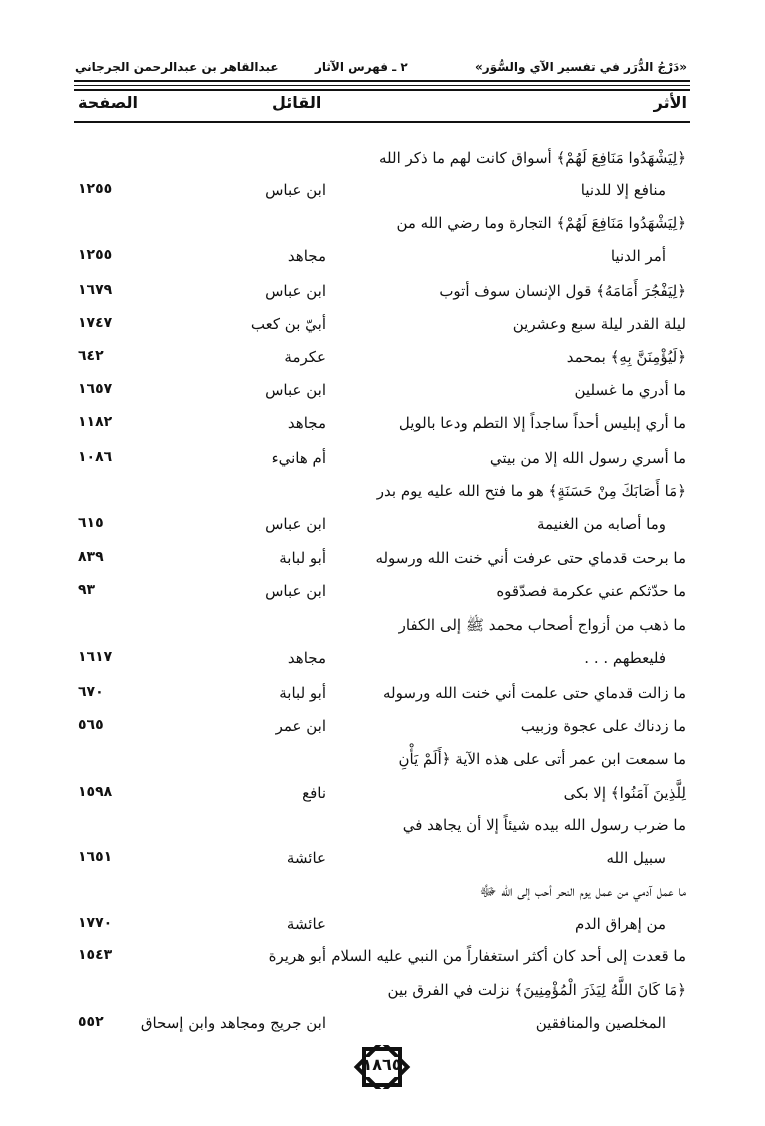  Describe the element at coordinates (638, 256) in the screenshot. I see `athar-text: أمر الدنيا` at that location.